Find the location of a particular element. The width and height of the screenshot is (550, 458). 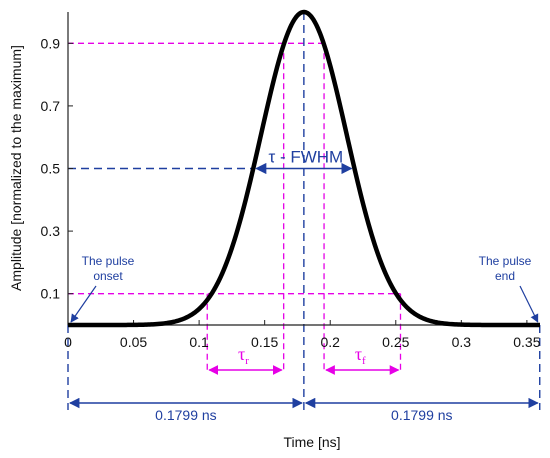

x-tick-label: 0.3 is located at coordinates (462, 342).